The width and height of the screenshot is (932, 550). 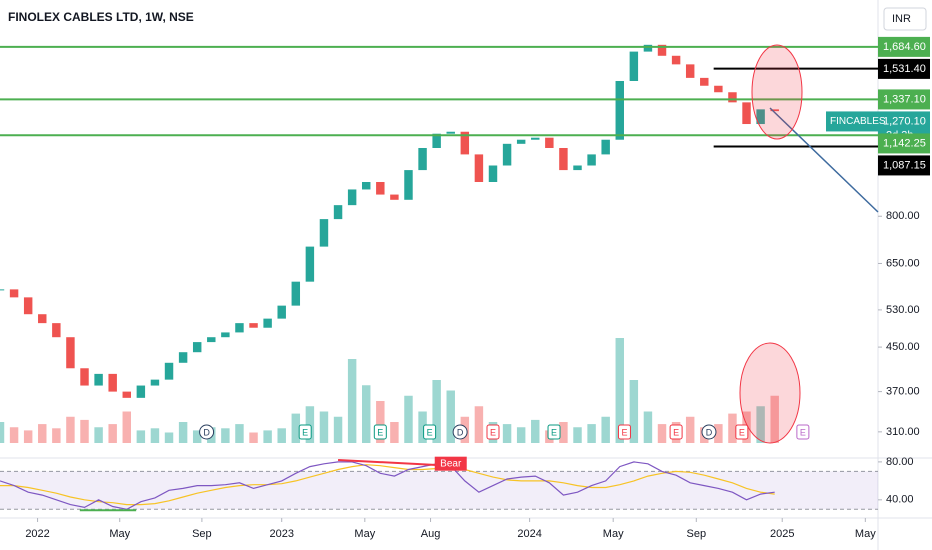 I want to click on price-label: 1,270.10, so click(x=904, y=121).